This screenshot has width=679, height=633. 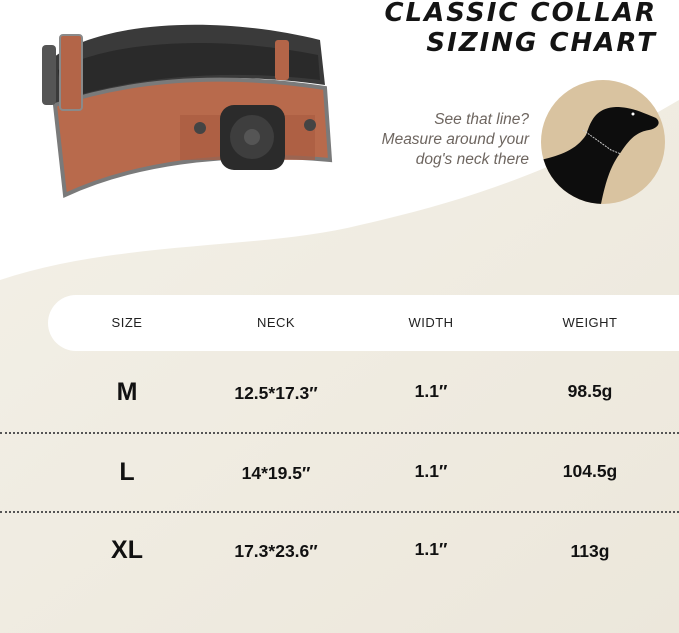 What do you see at coordinates (541, 43) in the screenshot?
I see `title-line-2: SIZING CHART` at bounding box center [541, 43].